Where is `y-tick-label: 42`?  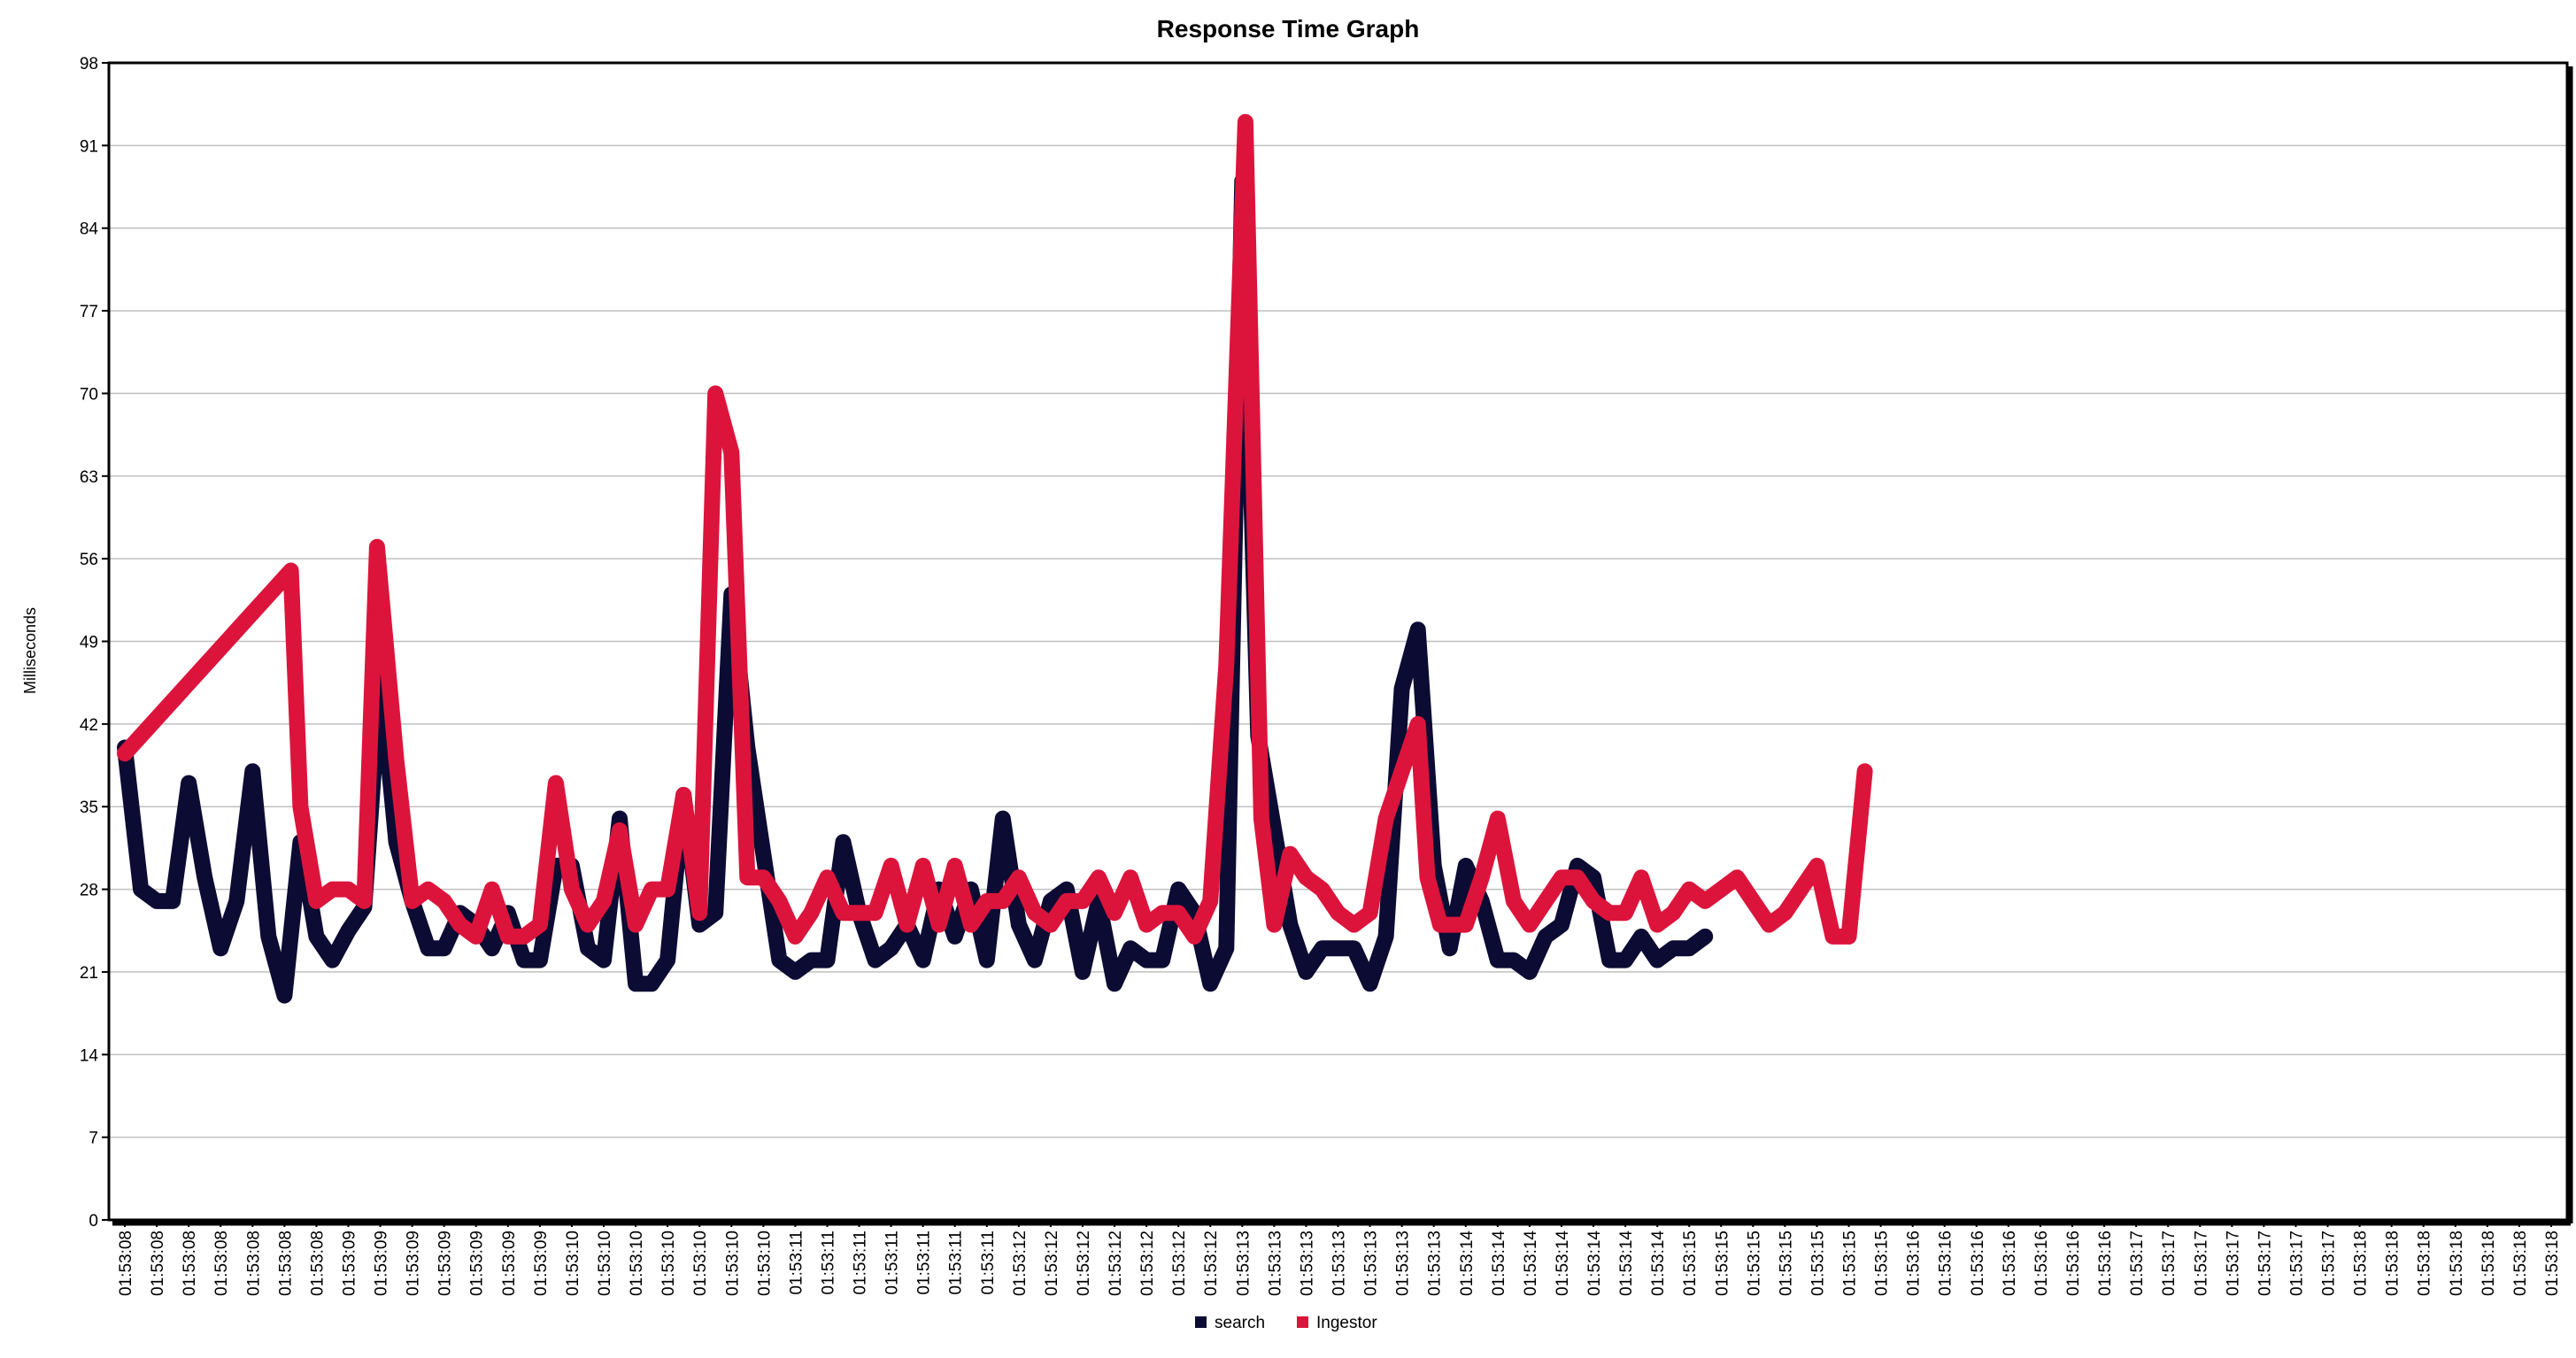 y-tick-label: 42 is located at coordinates (89, 725).